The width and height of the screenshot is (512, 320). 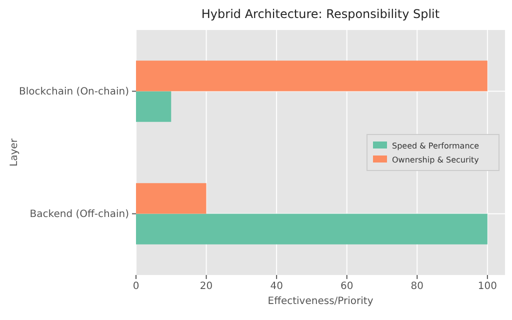 I want to click on x-tick-label: 40, so click(x=276, y=286).